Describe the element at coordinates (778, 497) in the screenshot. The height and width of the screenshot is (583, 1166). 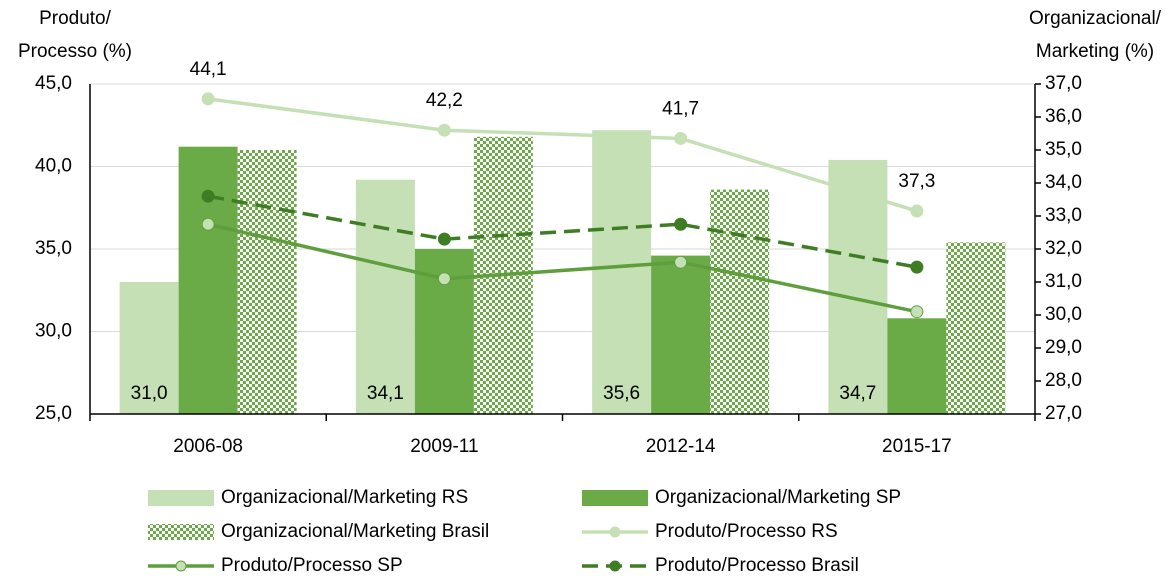
I see `legend-label: Organizacional/Marketing SP` at that location.